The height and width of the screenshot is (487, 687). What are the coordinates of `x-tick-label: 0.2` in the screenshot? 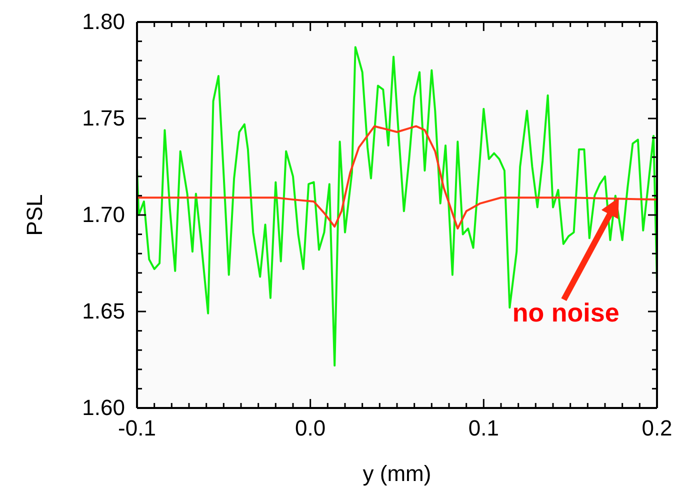 It's located at (657, 428).